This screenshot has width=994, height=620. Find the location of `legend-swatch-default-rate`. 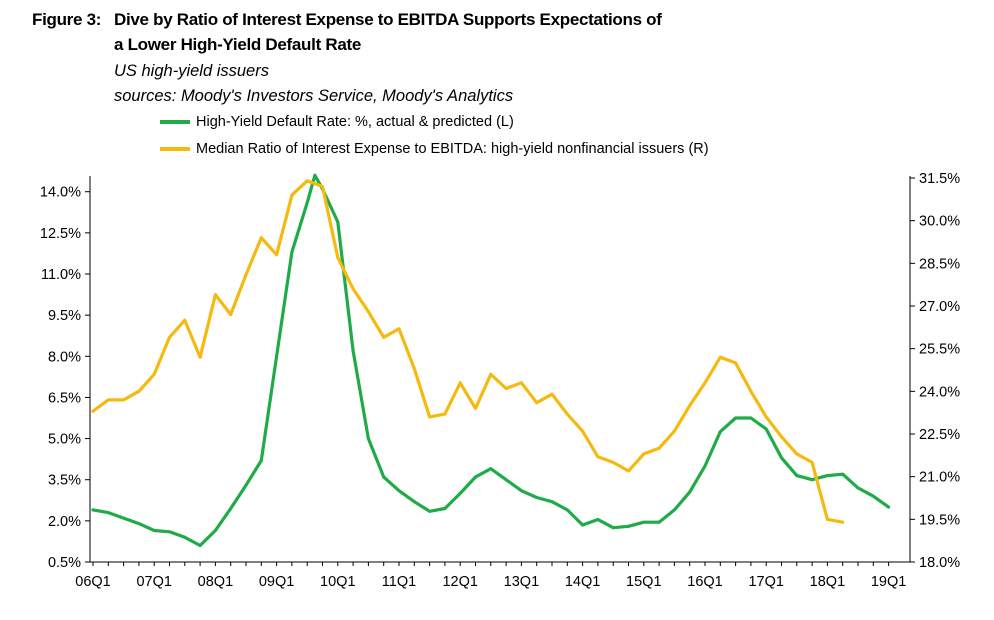

legend-swatch-default-rate is located at coordinates (175, 122).